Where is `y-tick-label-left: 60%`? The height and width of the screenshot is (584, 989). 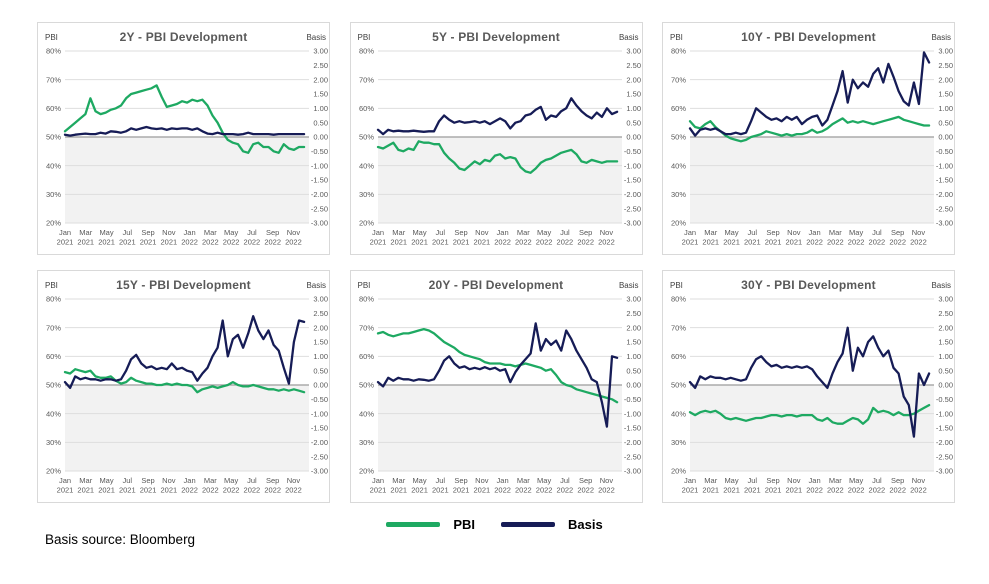 y-tick-label-left: 60% is located at coordinates (678, 108).